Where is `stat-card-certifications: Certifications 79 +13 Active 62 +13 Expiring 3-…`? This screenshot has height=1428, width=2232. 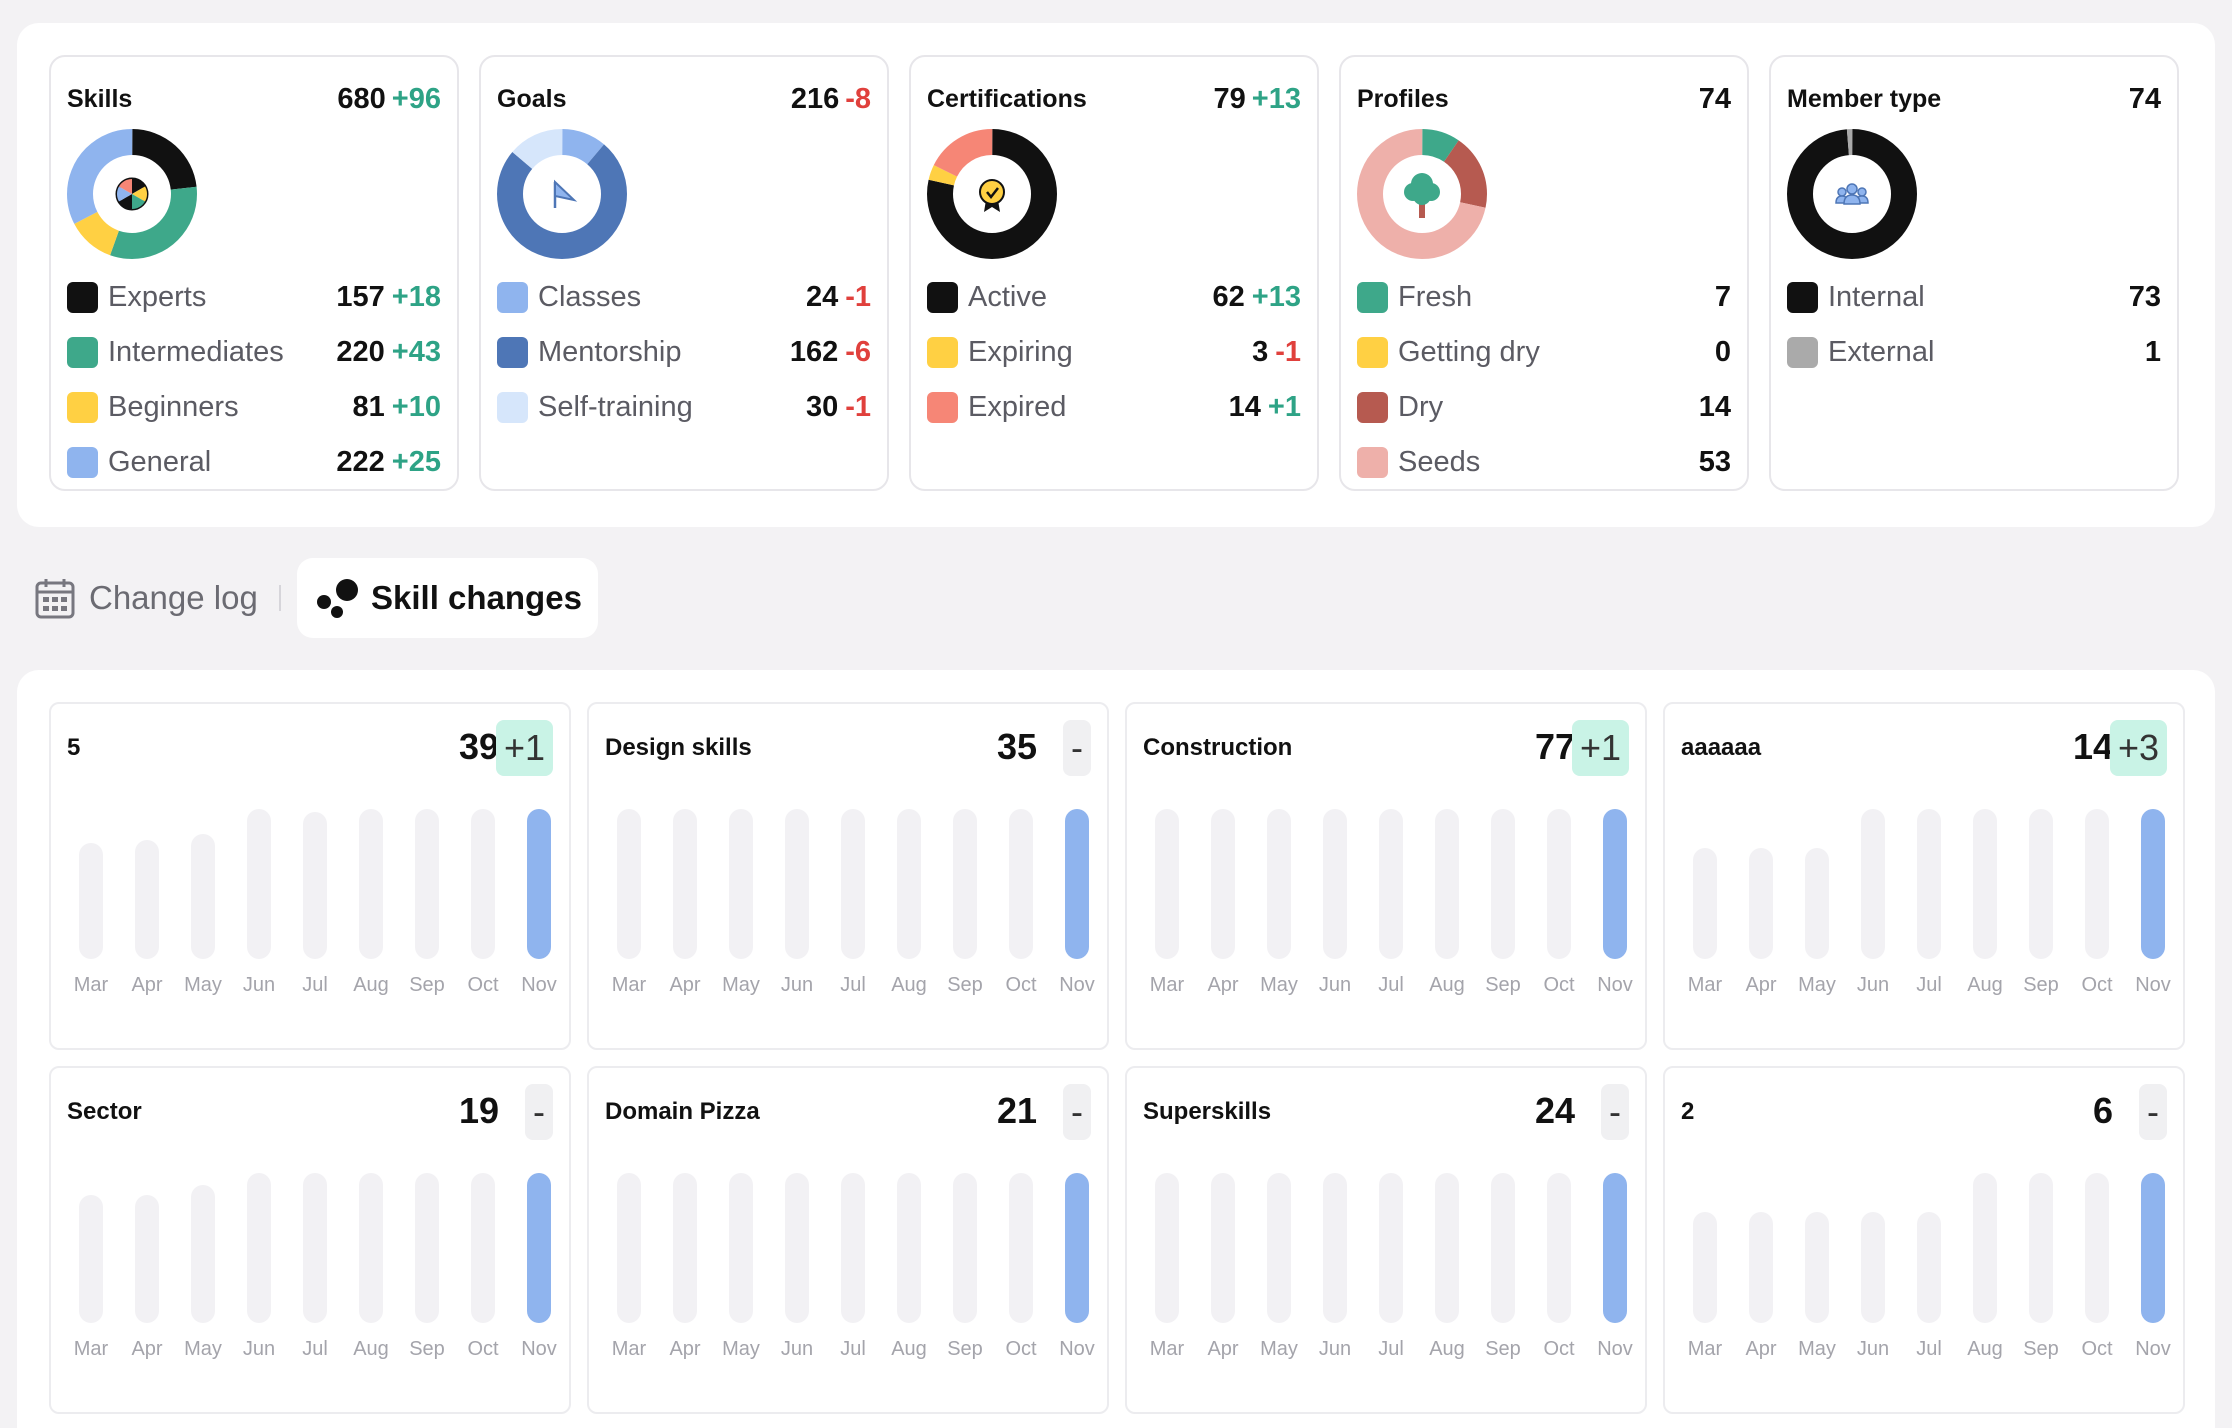
stat-card-certifications: Certifications 79 +13 Active 62 +13 Expiring 3-… is located at coordinates (1114, 273).